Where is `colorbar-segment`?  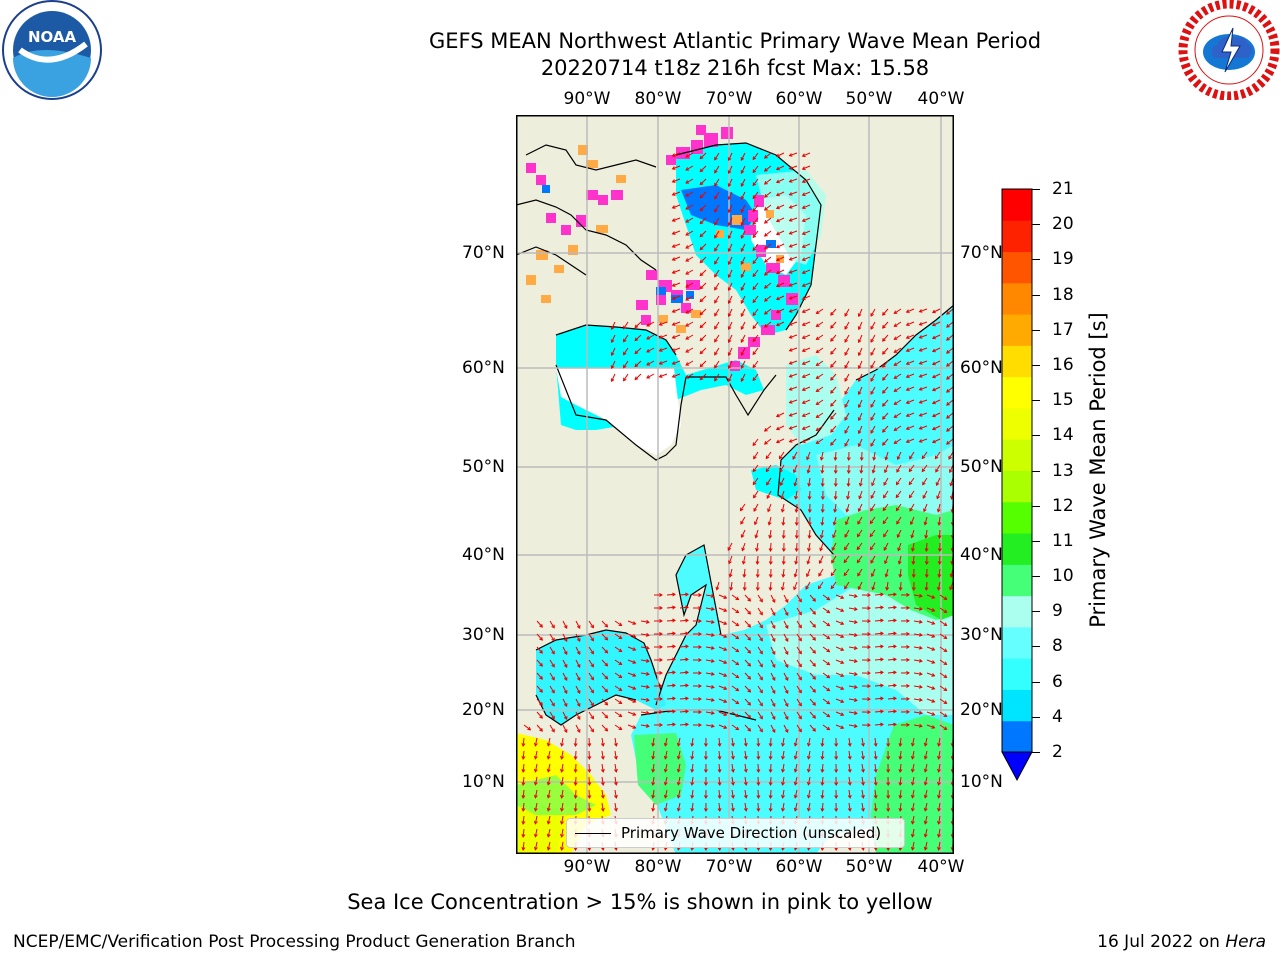
colorbar-segment is located at coordinates (1017, 486).